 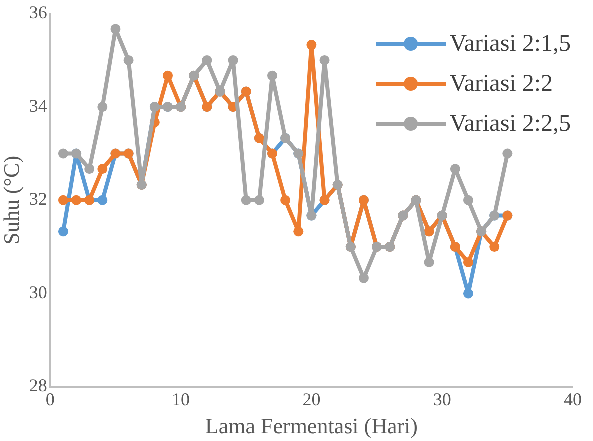 I want to click on x-tick-label: 40, so click(x=573, y=400).